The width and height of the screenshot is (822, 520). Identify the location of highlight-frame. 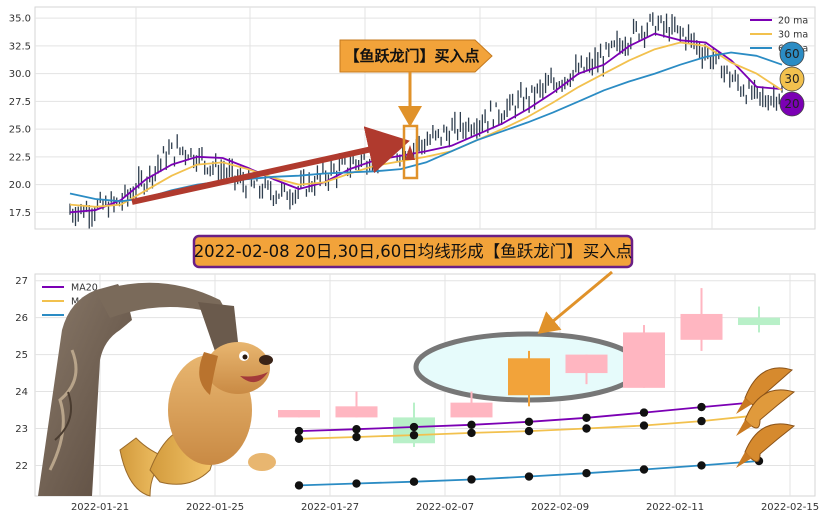
(410, 152).